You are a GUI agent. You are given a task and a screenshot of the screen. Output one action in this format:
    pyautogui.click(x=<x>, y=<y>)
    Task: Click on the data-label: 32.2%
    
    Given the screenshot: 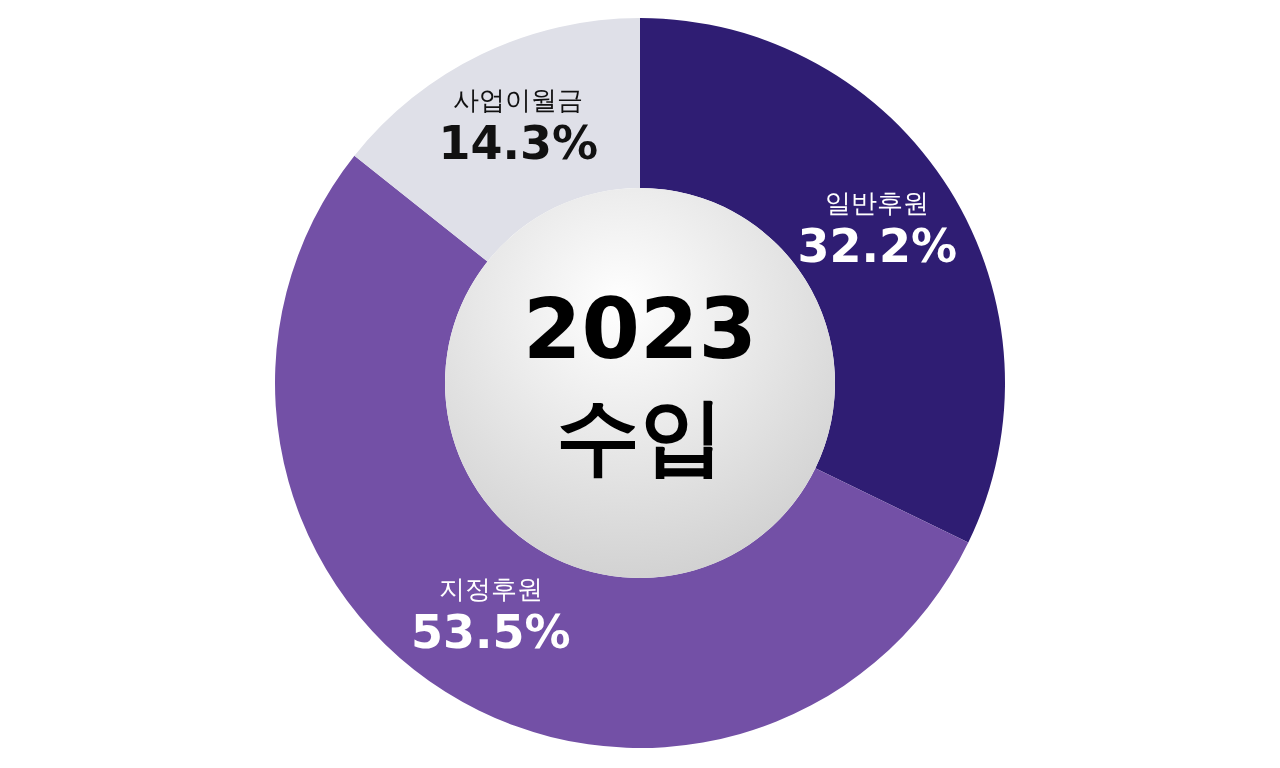 What is the action you would take?
    pyautogui.click(x=877, y=246)
    